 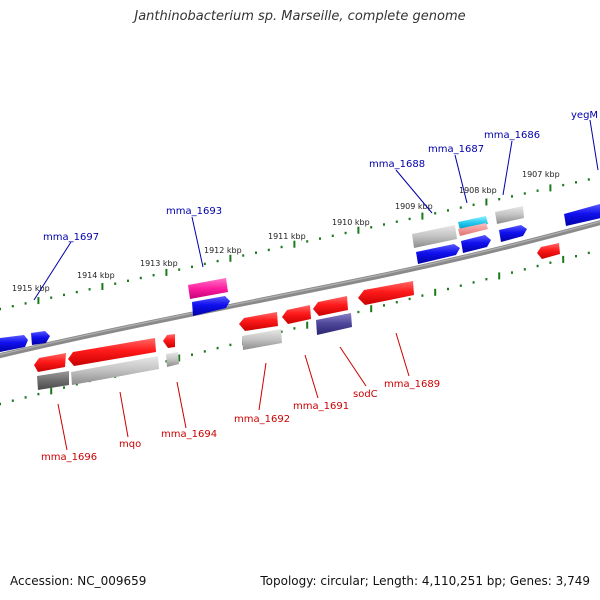 What do you see at coordinates (434, 236) in the screenshot?
I see `gene-mma_1688-gray` at bounding box center [434, 236].